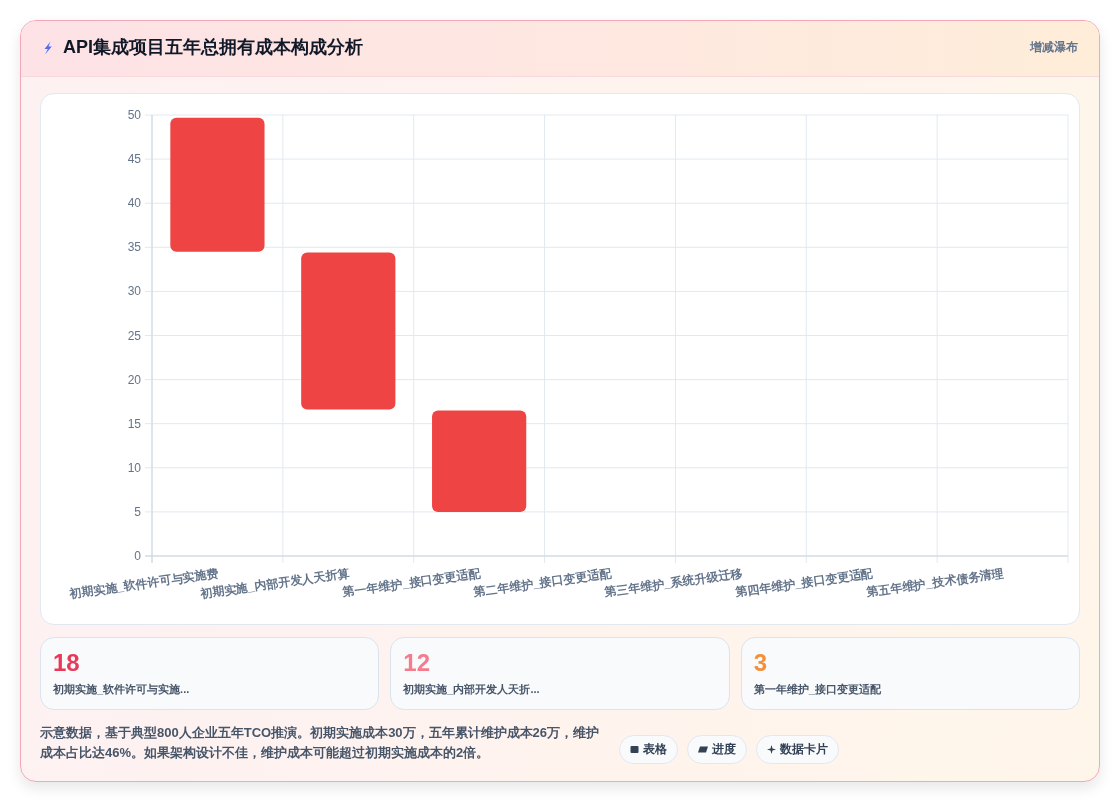 This screenshot has height=804, width=1120. Describe the element at coordinates (134, 291) in the screenshot. I see `y-tick-label: 30` at that location.